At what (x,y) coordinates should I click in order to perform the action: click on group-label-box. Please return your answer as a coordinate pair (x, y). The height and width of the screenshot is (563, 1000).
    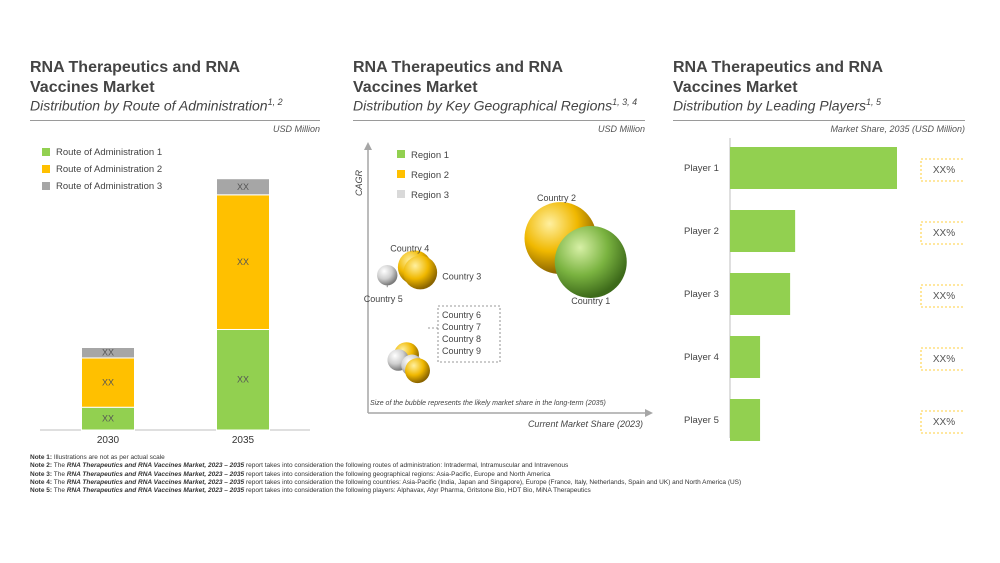
    Looking at the image, I should click on (469, 334).